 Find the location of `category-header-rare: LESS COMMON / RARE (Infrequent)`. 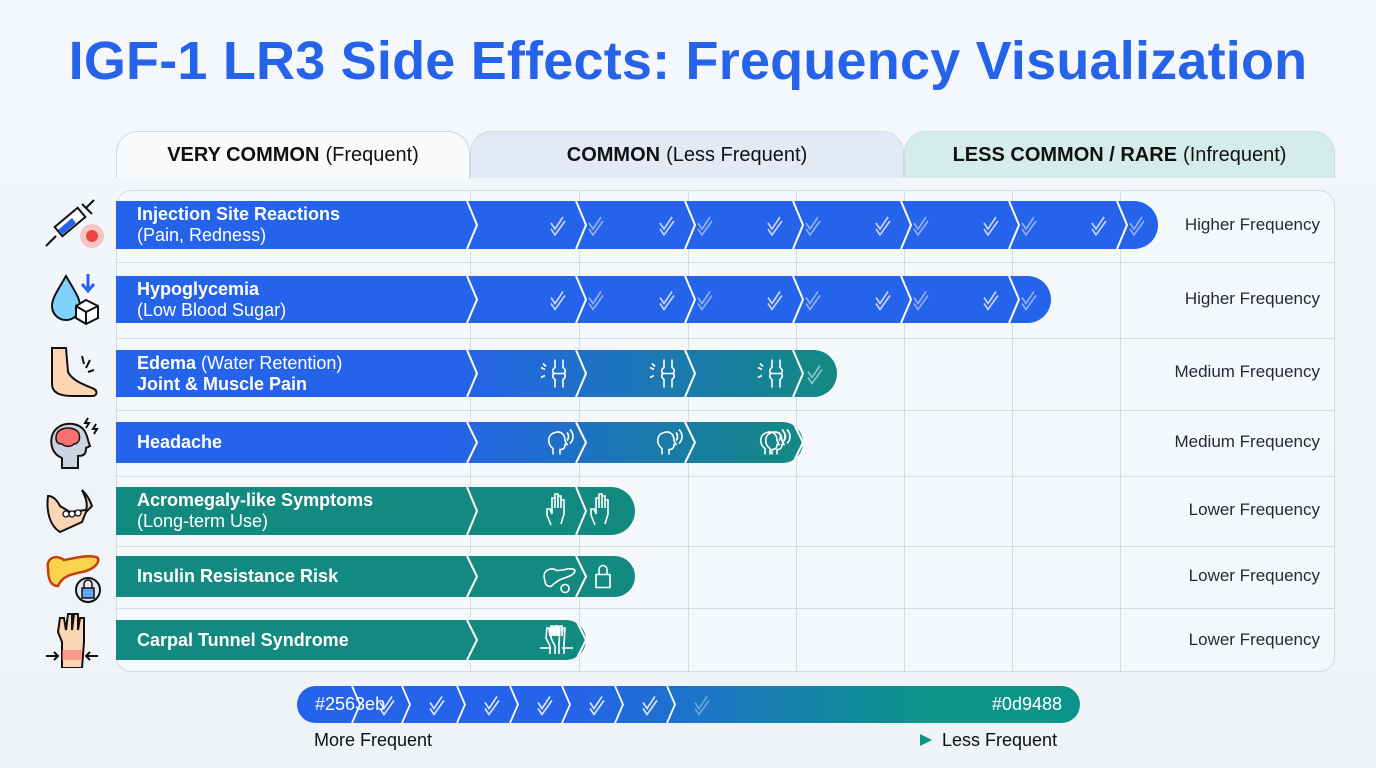

category-header-rare: LESS COMMON / RARE (Infrequent) is located at coordinates (1119, 154).